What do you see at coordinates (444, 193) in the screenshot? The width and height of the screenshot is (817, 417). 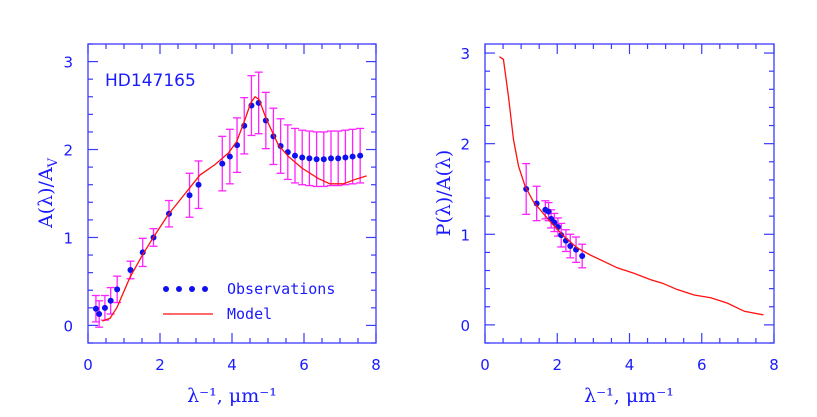 I see `right-y-axis-label: P(λ)/A(λ)` at bounding box center [444, 193].